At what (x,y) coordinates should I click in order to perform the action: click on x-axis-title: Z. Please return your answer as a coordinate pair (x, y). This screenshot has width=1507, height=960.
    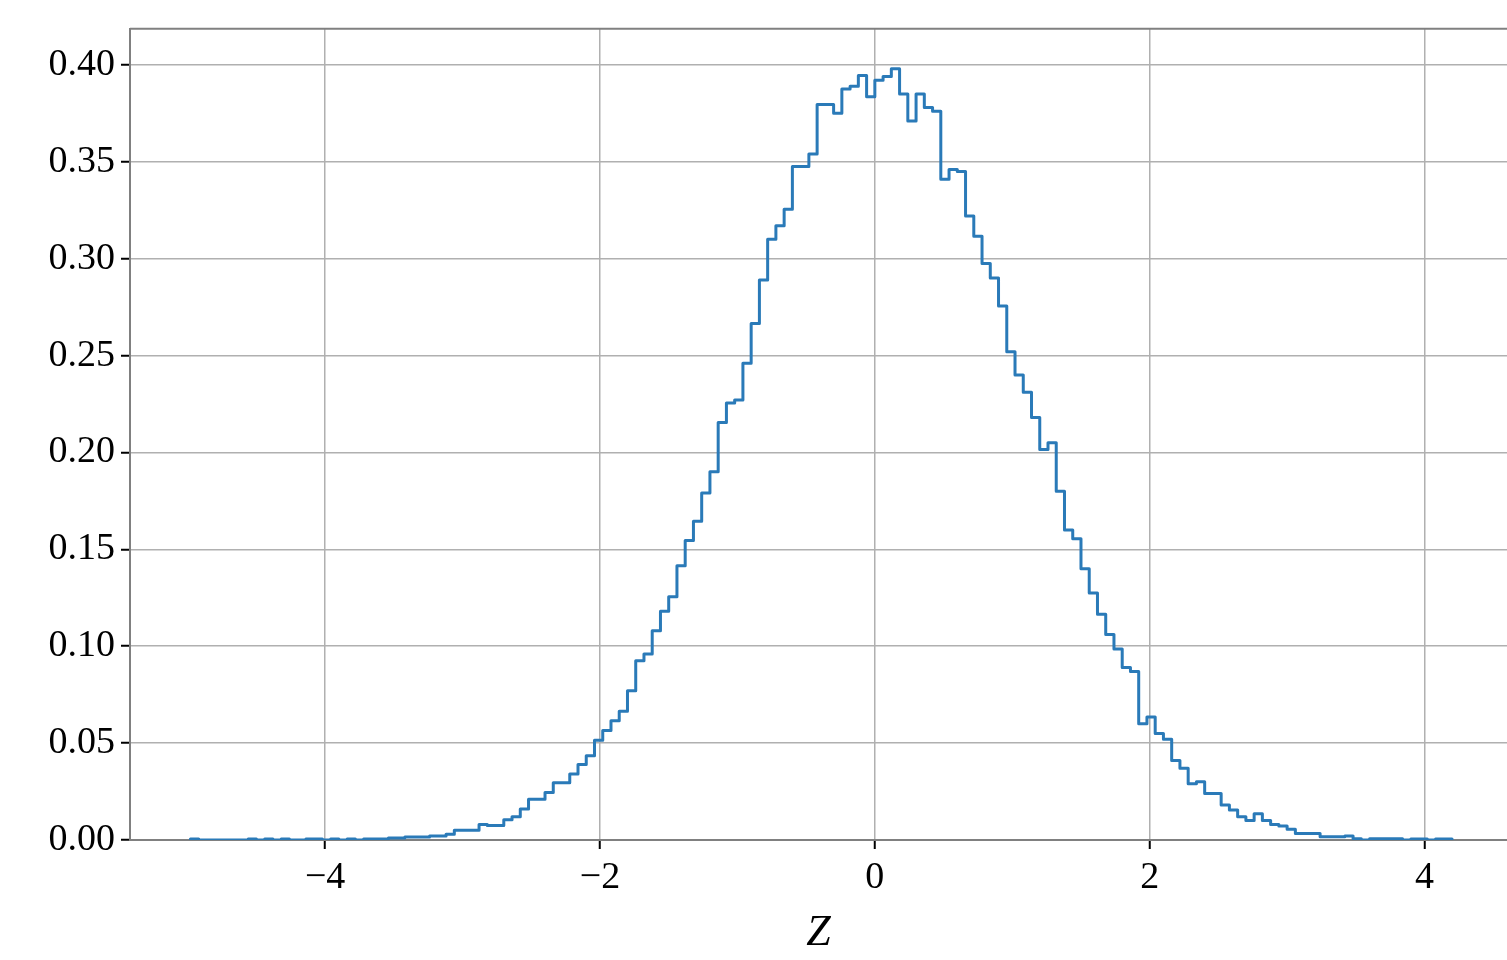
    Looking at the image, I should click on (819, 931).